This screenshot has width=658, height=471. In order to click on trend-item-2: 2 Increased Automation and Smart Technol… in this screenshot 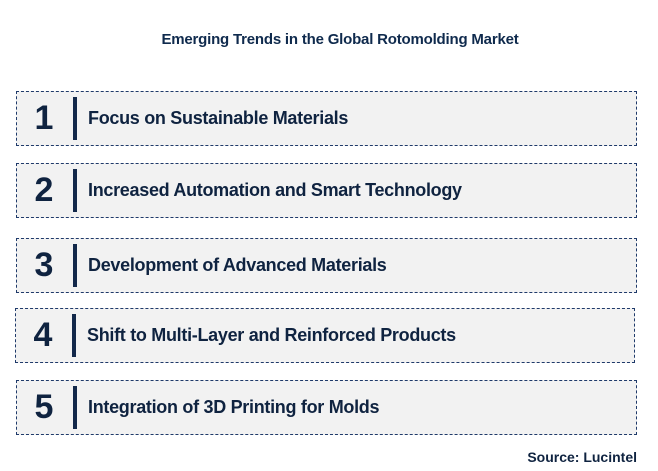, I will do `click(326, 190)`.